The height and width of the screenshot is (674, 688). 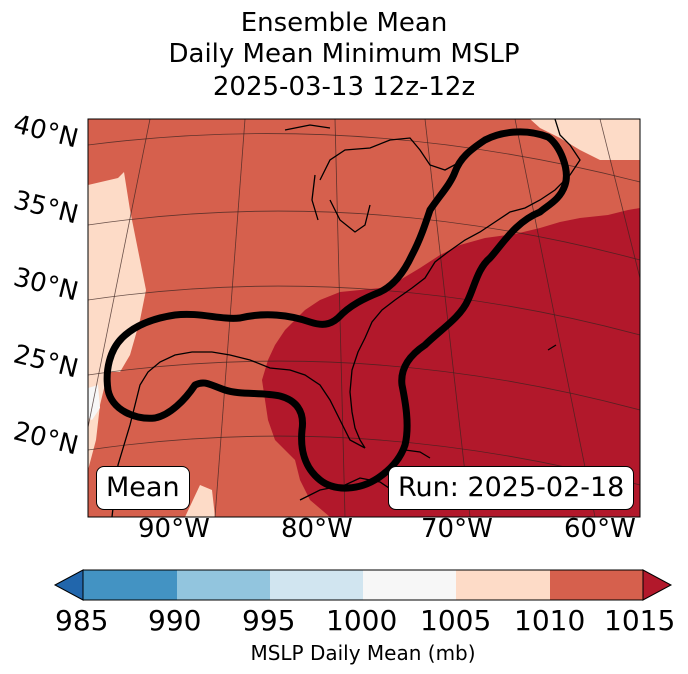 I want to click on run-date-box: Run: 2025-02-18, so click(x=511, y=488).